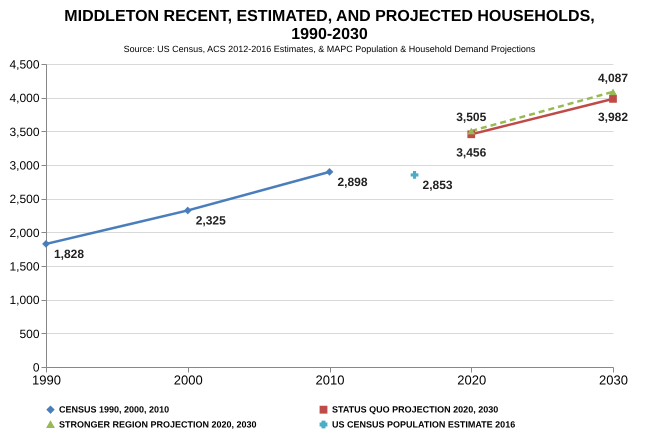 The image size is (659, 439). What do you see at coordinates (24, 165) in the screenshot?
I see `y-tick-label: 3,000` at bounding box center [24, 165].